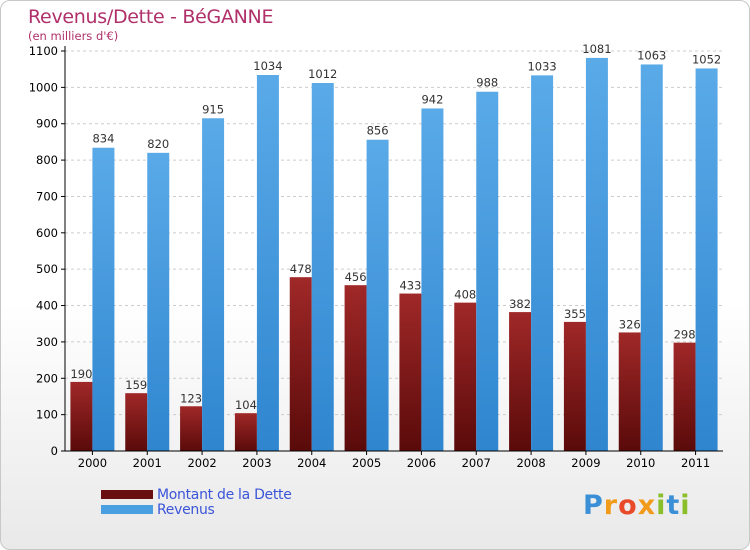 Image resolution: width=750 pixels, height=550 pixels. Describe the element at coordinates (651, 258) in the screenshot. I see `bar-revenue-2010` at that location.